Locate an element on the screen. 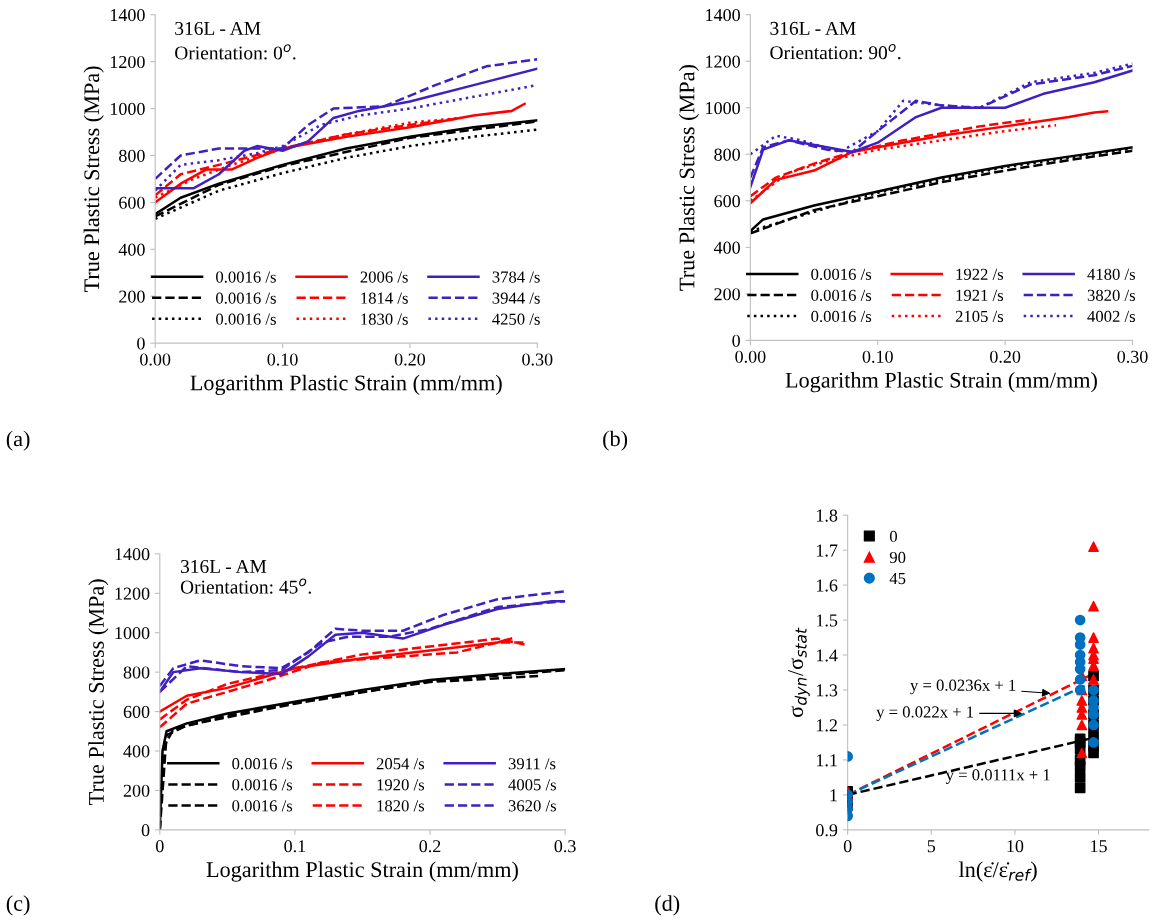 The height and width of the screenshot is (920, 1158). y-tick-label: 1.4 is located at coordinates (827, 655).